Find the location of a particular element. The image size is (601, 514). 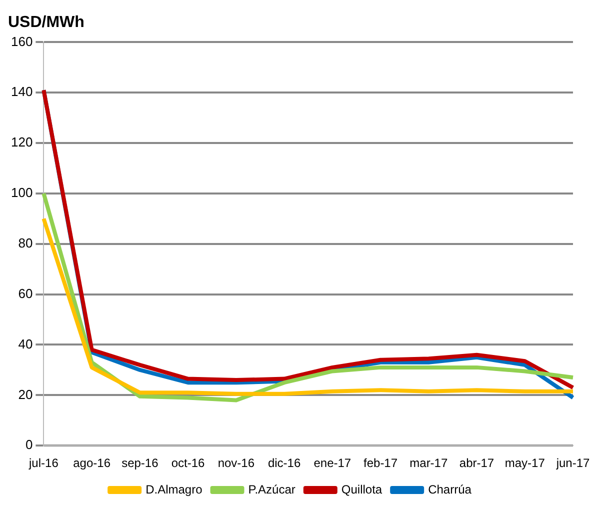

x-tick-label: mar-17 is located at coordinates (429, 463).